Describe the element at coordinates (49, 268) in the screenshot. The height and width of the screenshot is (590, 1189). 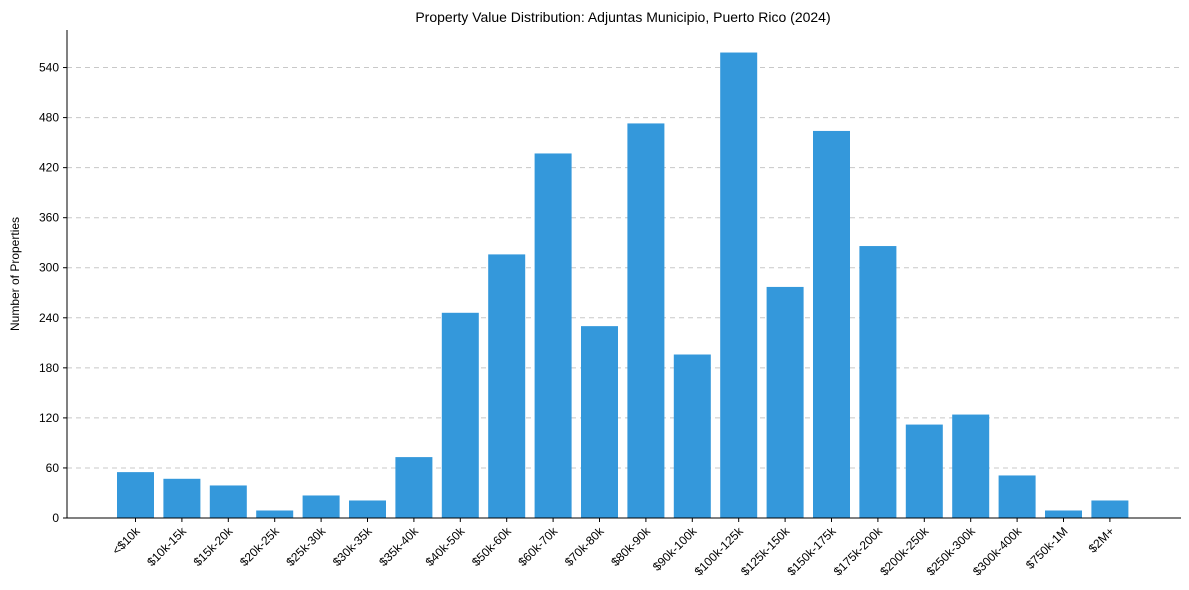
I see `y-tick-label: 300` at that location.